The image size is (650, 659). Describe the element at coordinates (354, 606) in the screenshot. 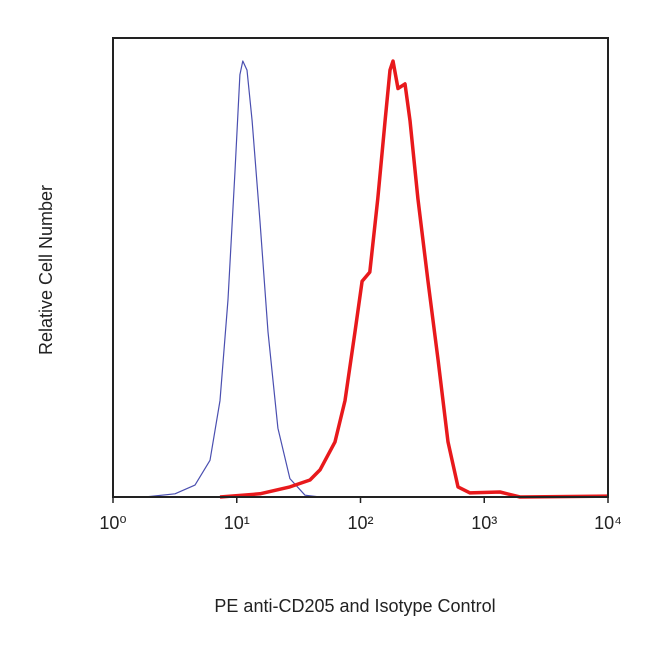

I see `x-axis-title: PE anti-CD205 and Isotype Control` at that location.